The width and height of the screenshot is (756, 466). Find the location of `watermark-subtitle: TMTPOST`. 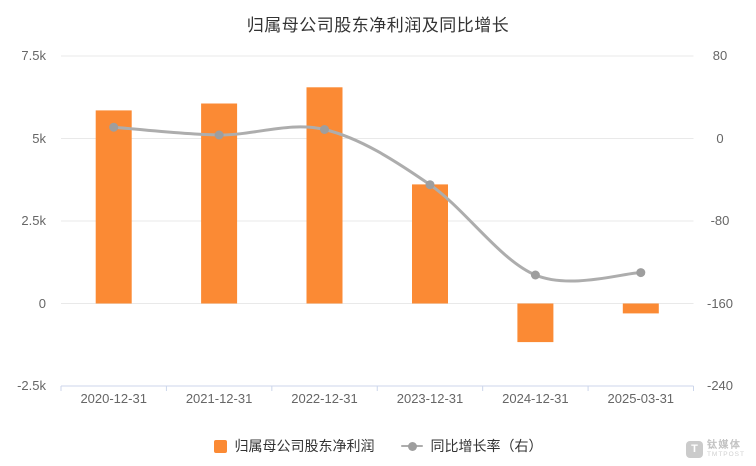

watermark-subtitle: TMTPOST is located at coordinates (725, 454).